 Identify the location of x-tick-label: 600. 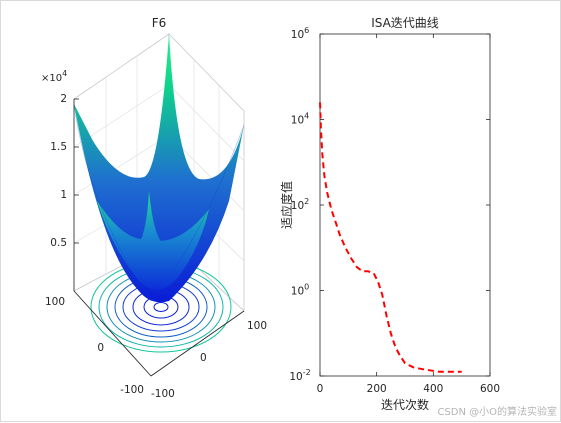
(490, 389).